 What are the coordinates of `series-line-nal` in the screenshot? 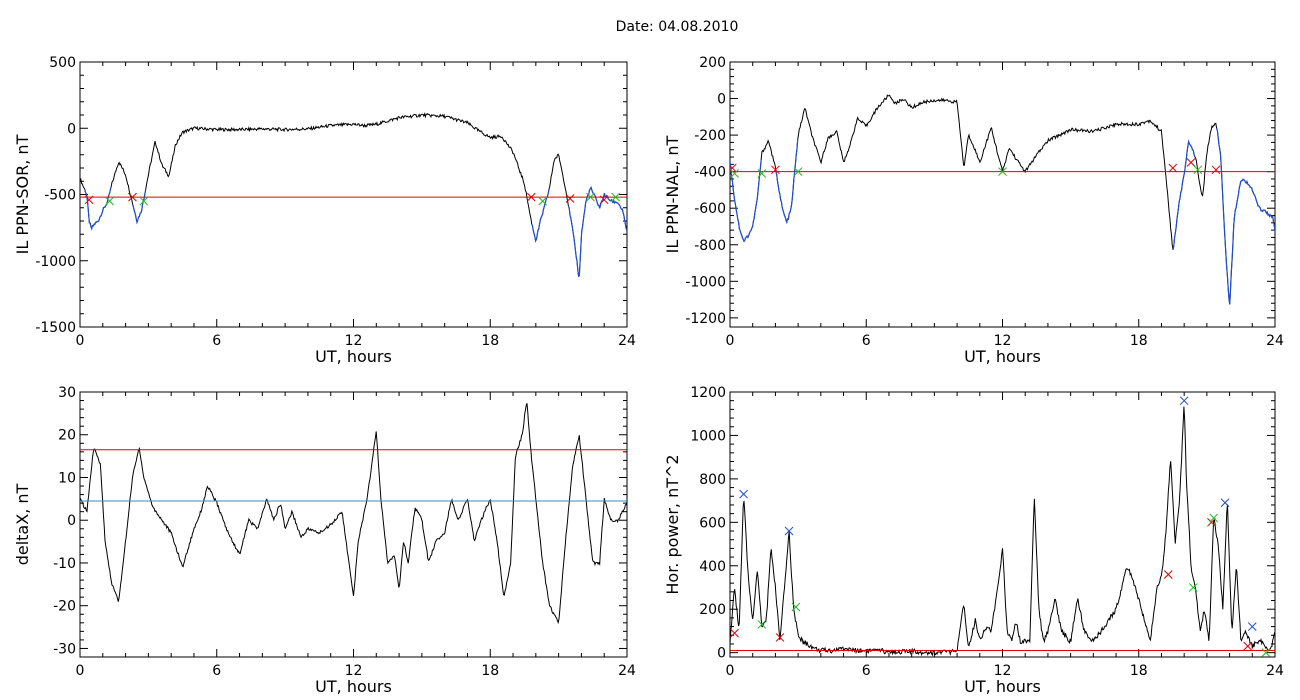 It's located at (1002, 199).